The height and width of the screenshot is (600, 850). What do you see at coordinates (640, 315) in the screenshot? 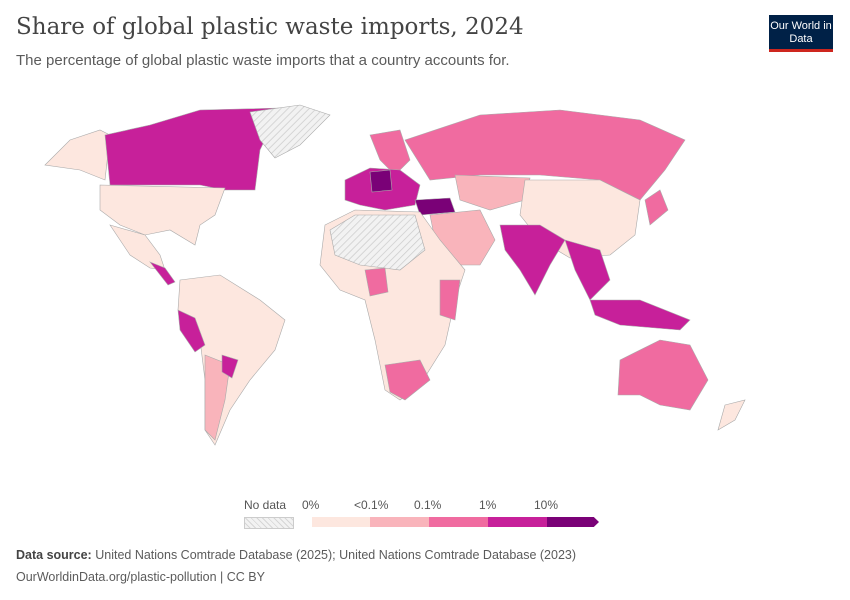
I see `region-indonesia` at bounding box center [640, 315].